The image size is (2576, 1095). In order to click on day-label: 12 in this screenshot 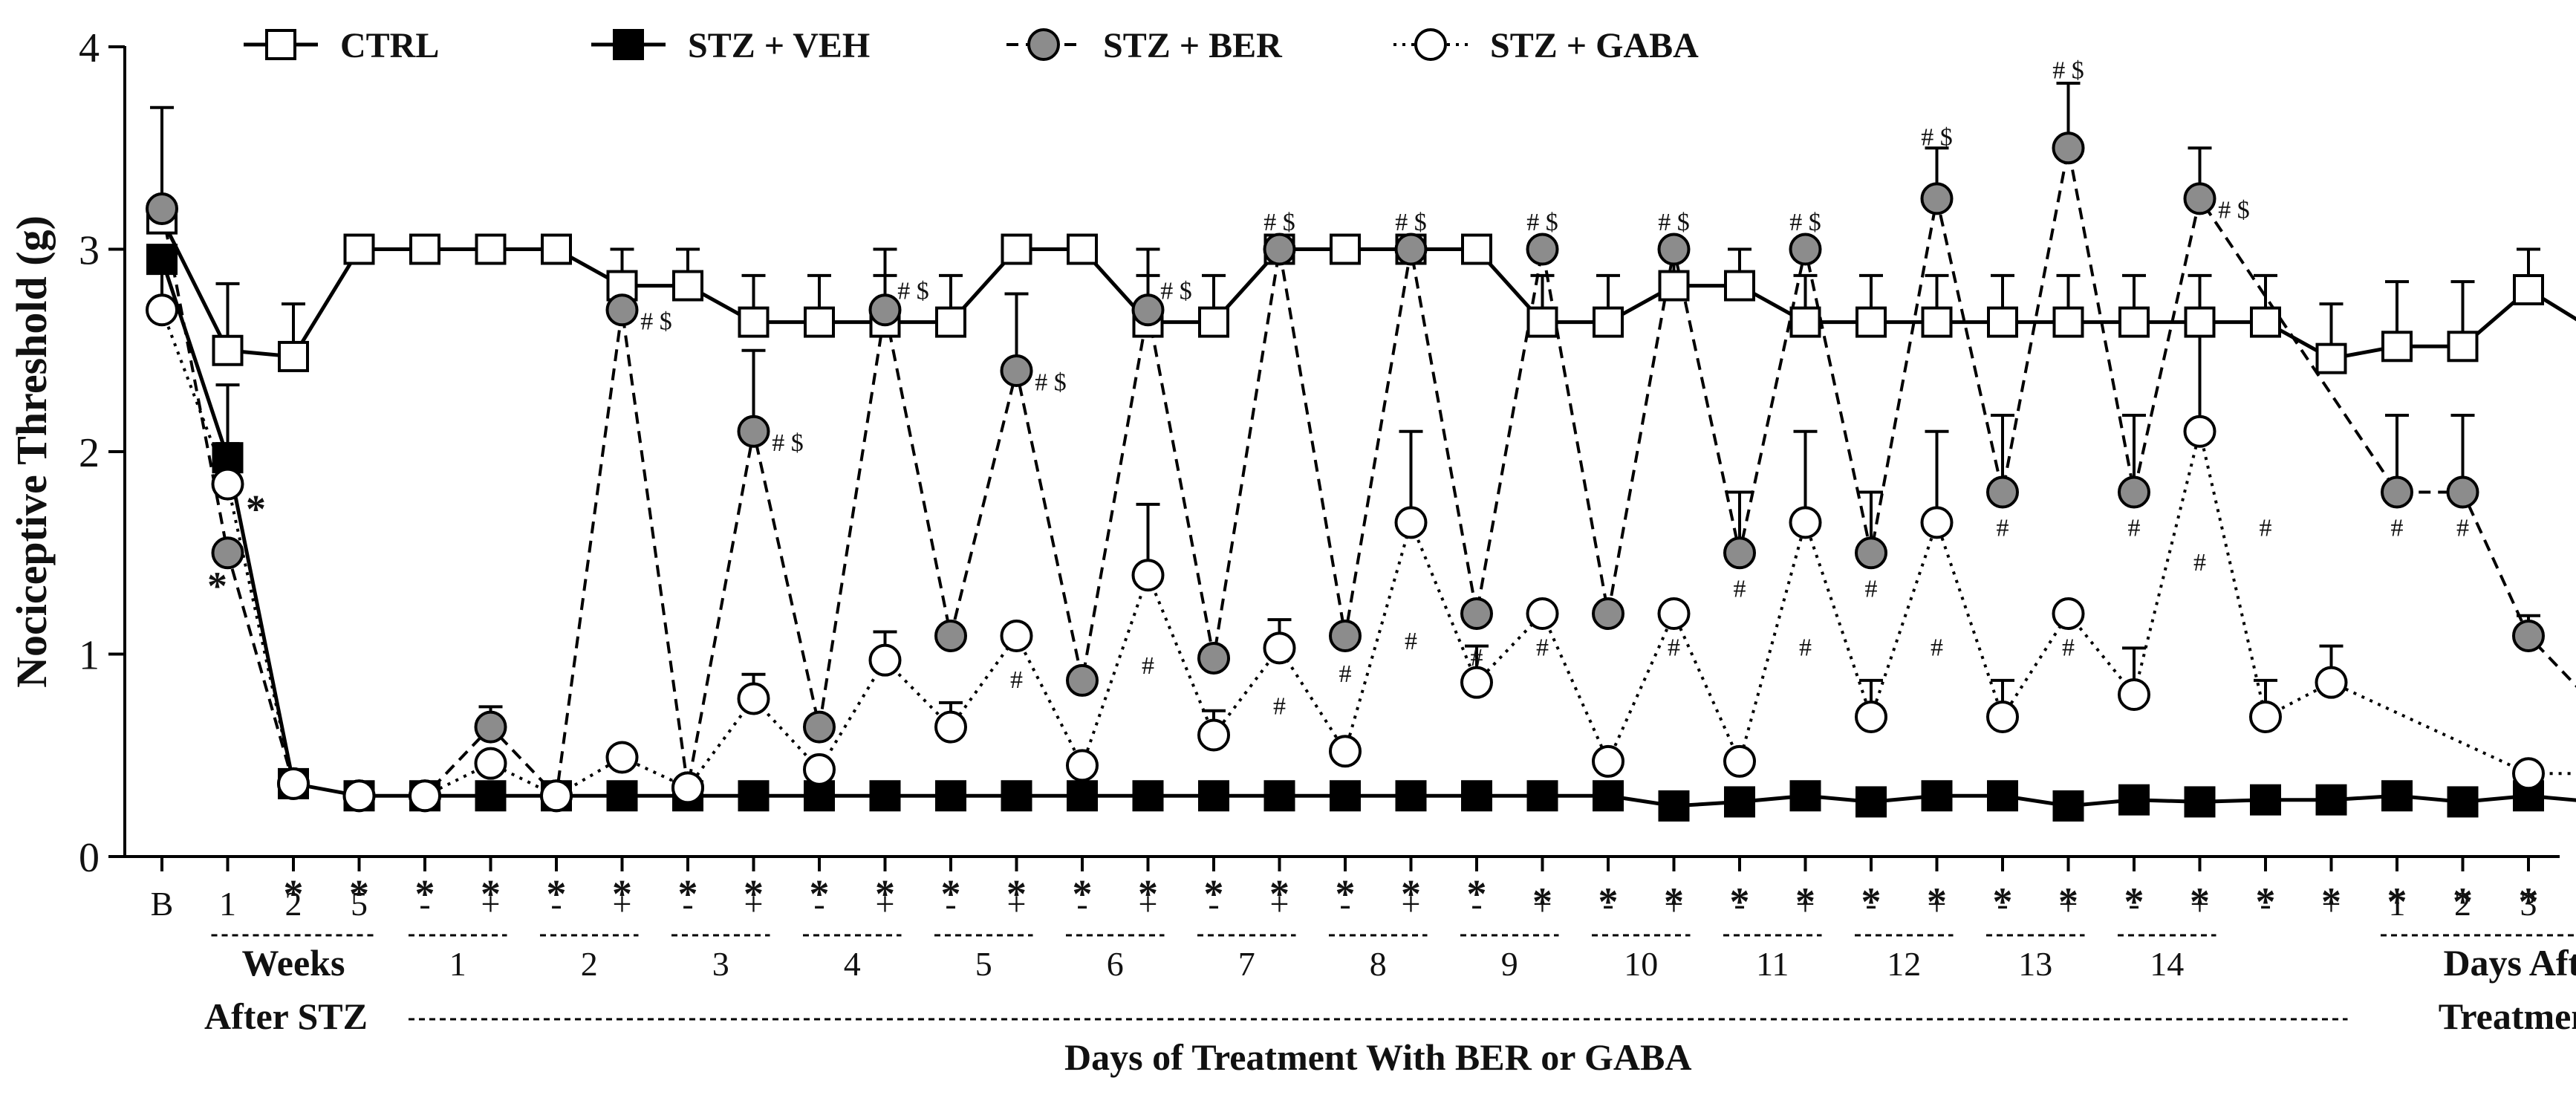, I will do `click(1904, 964)`.